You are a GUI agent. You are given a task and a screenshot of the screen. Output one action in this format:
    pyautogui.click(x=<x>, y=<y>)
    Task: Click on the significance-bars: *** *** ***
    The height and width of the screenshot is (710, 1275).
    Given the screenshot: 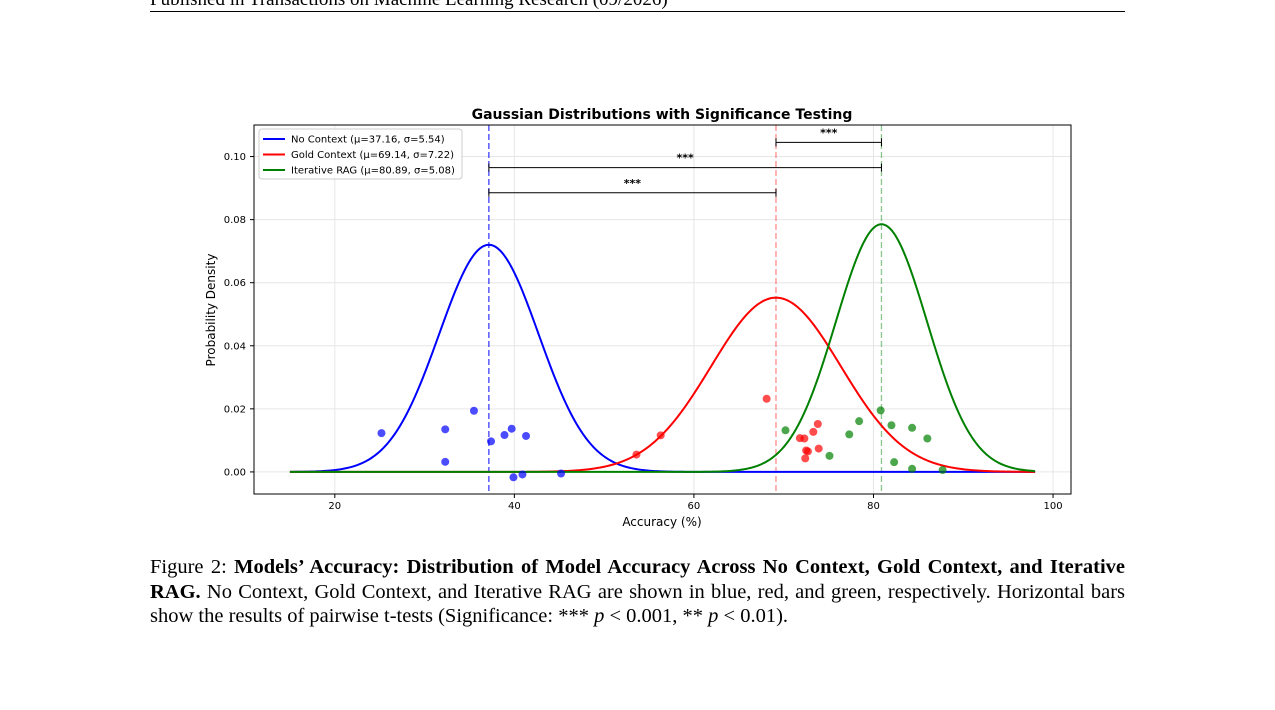 What is the action you would take?
    pyautogui.click(x=685, y=161)
    